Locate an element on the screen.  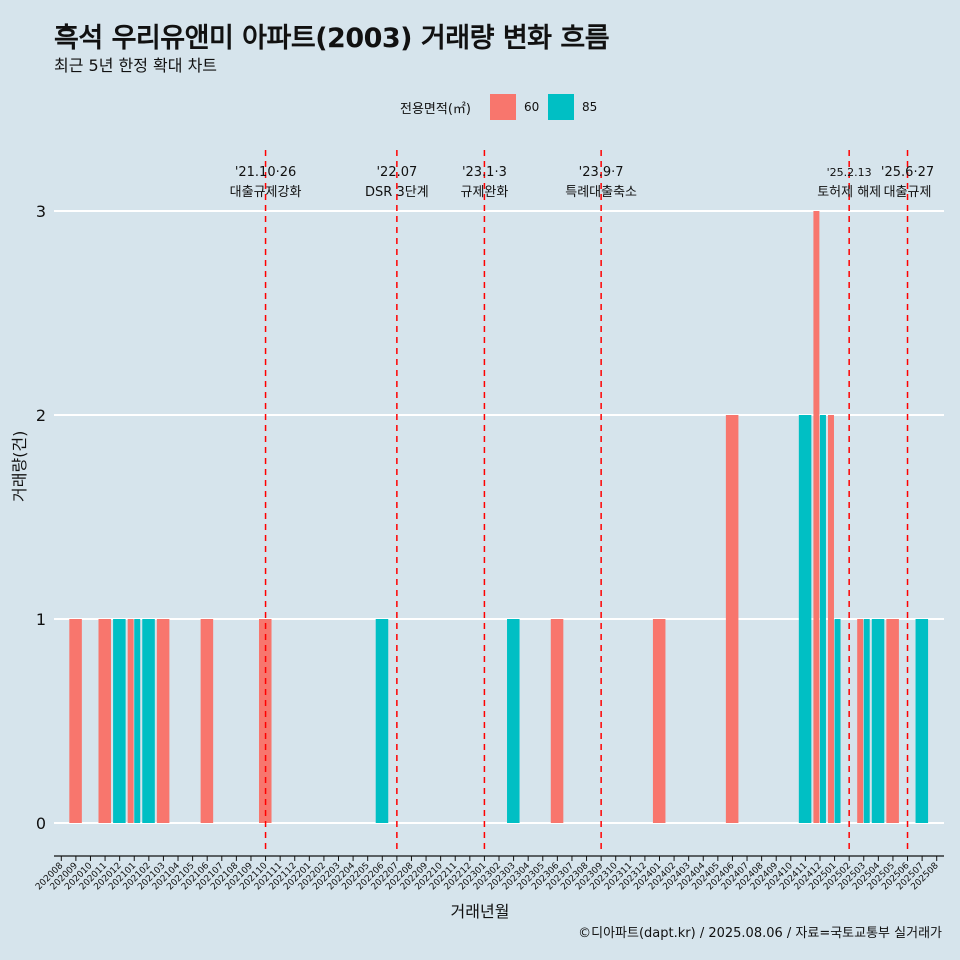
y-axis-title: 거래량(건) is located at coordinates (19, 466).